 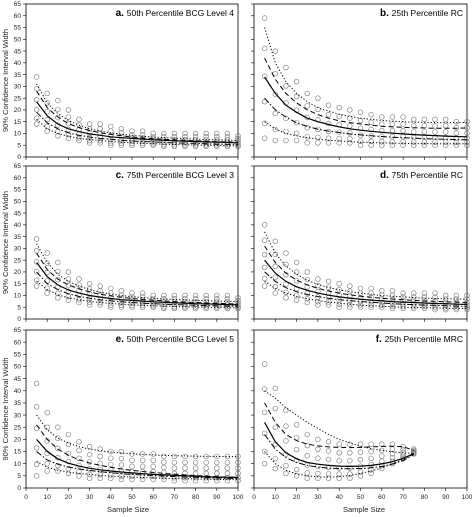 I want to click on y-tick-label: 5, so click(x=19, y=307).